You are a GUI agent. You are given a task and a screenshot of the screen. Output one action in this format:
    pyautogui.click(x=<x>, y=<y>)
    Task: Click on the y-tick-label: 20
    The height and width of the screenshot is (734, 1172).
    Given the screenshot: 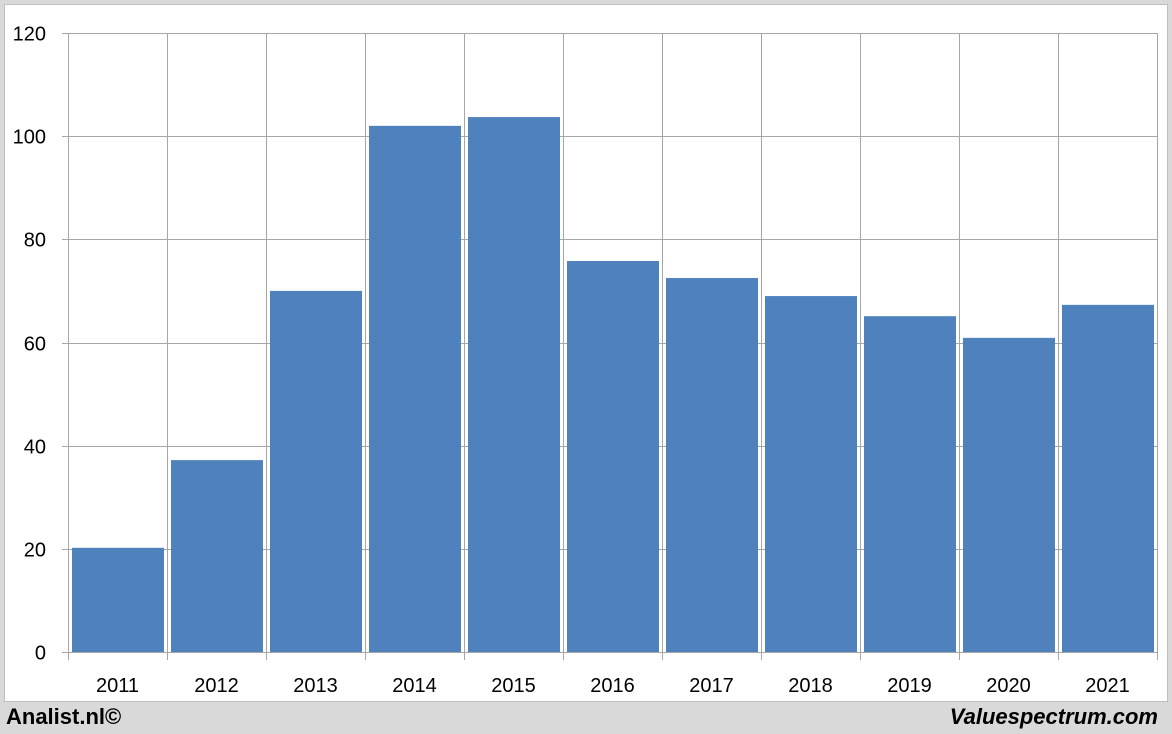 What is the action you would take?
    pyautogui.click(x=35, y=551)
    